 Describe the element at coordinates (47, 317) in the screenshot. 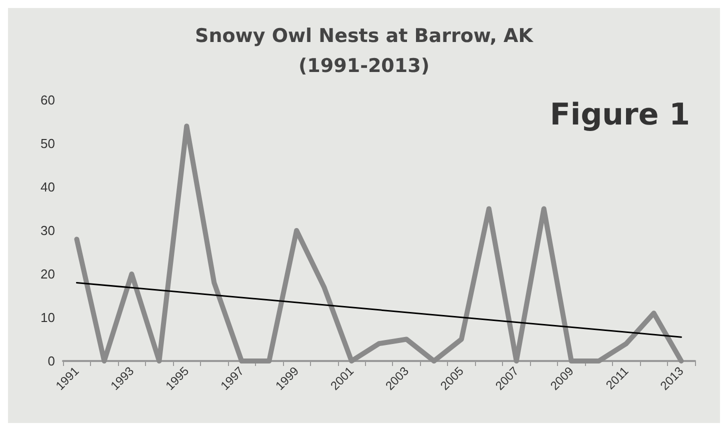

I see `y-tick-label: 10` at that location.